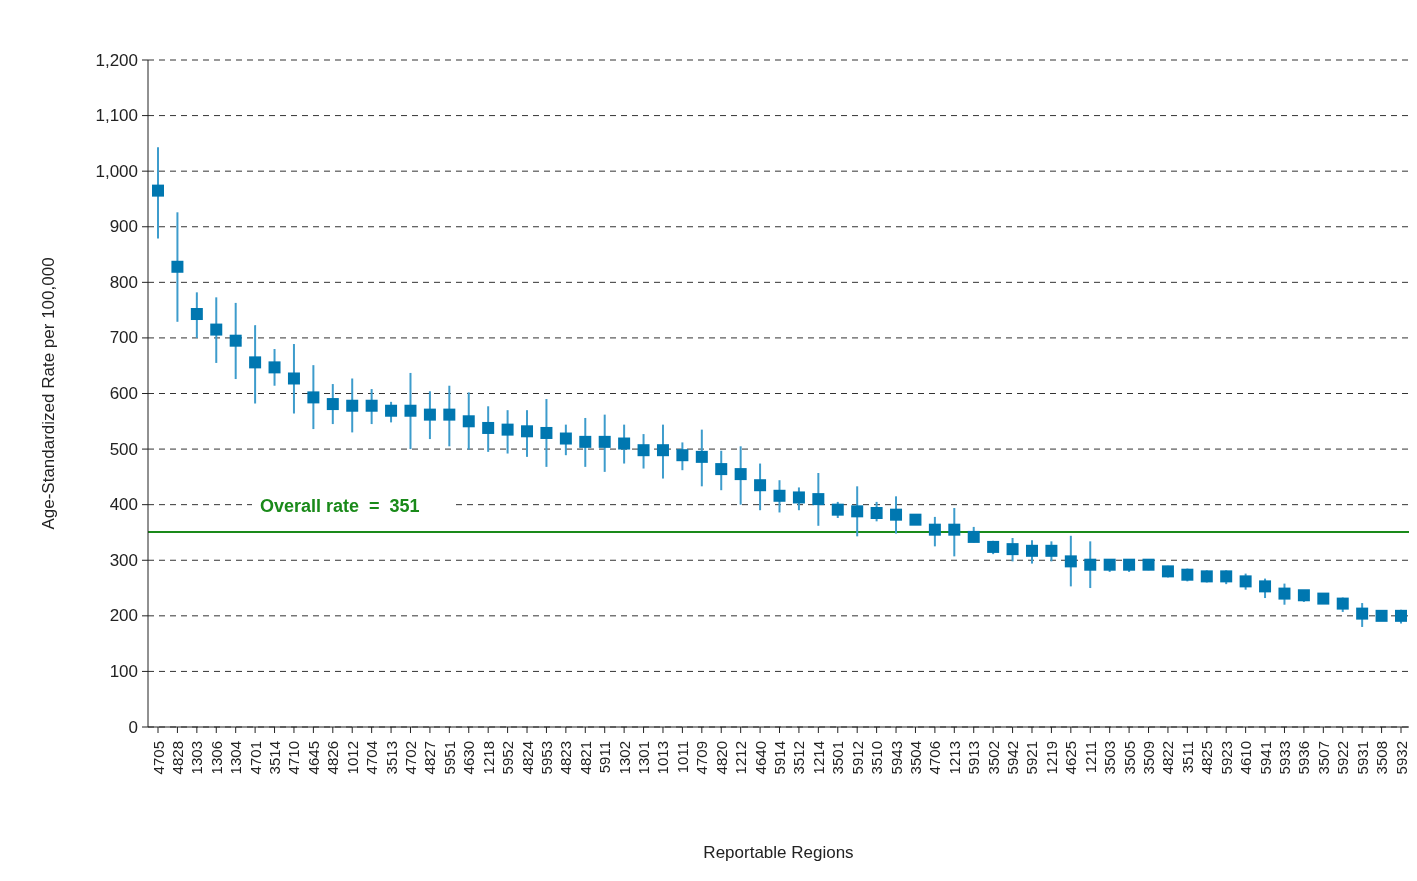 The height and width of the screenshot is (881, 1417). What do you see at coordinates (488, 758) in the screenshot?
I see `x-tick-label: 1218` at bounding box center [488, 758].